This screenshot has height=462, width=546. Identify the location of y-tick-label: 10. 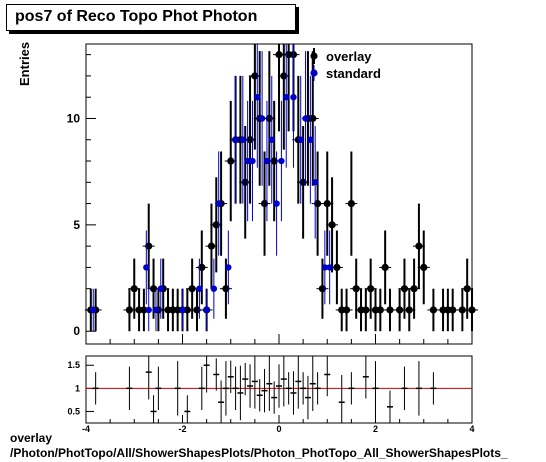
(74, 118).